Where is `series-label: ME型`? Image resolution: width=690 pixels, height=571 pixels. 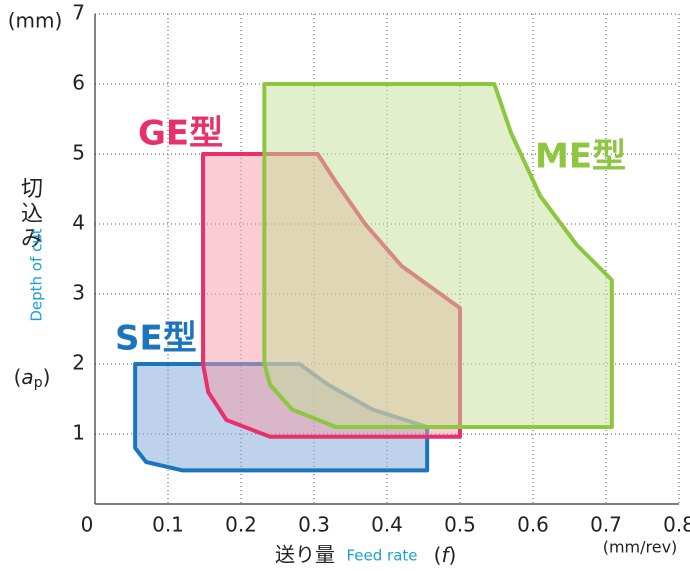
series-label: ME型 is located at coordinates (580, 157).